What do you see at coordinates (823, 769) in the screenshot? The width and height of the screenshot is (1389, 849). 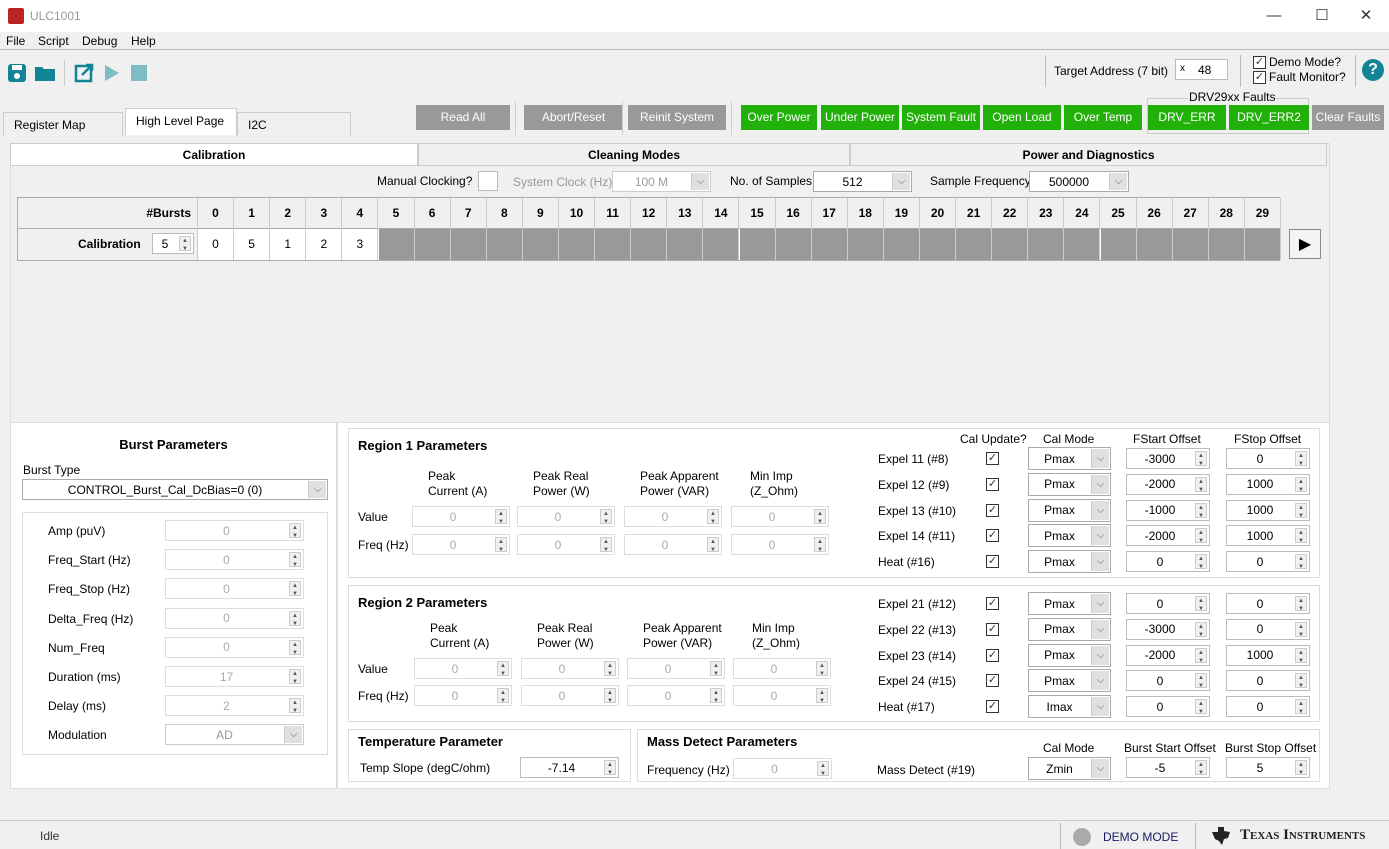 I see `mass-frequency-input-spinner-arrows: ▲ ▼` at bounding box center [823, 769].